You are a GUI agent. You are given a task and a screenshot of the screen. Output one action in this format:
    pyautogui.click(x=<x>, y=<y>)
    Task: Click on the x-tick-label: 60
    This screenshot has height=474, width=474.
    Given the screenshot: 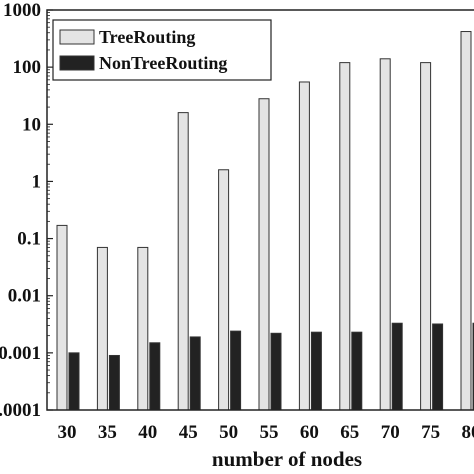 What is the action you would take?
    pyautogui.click(x=309, y=432)
    